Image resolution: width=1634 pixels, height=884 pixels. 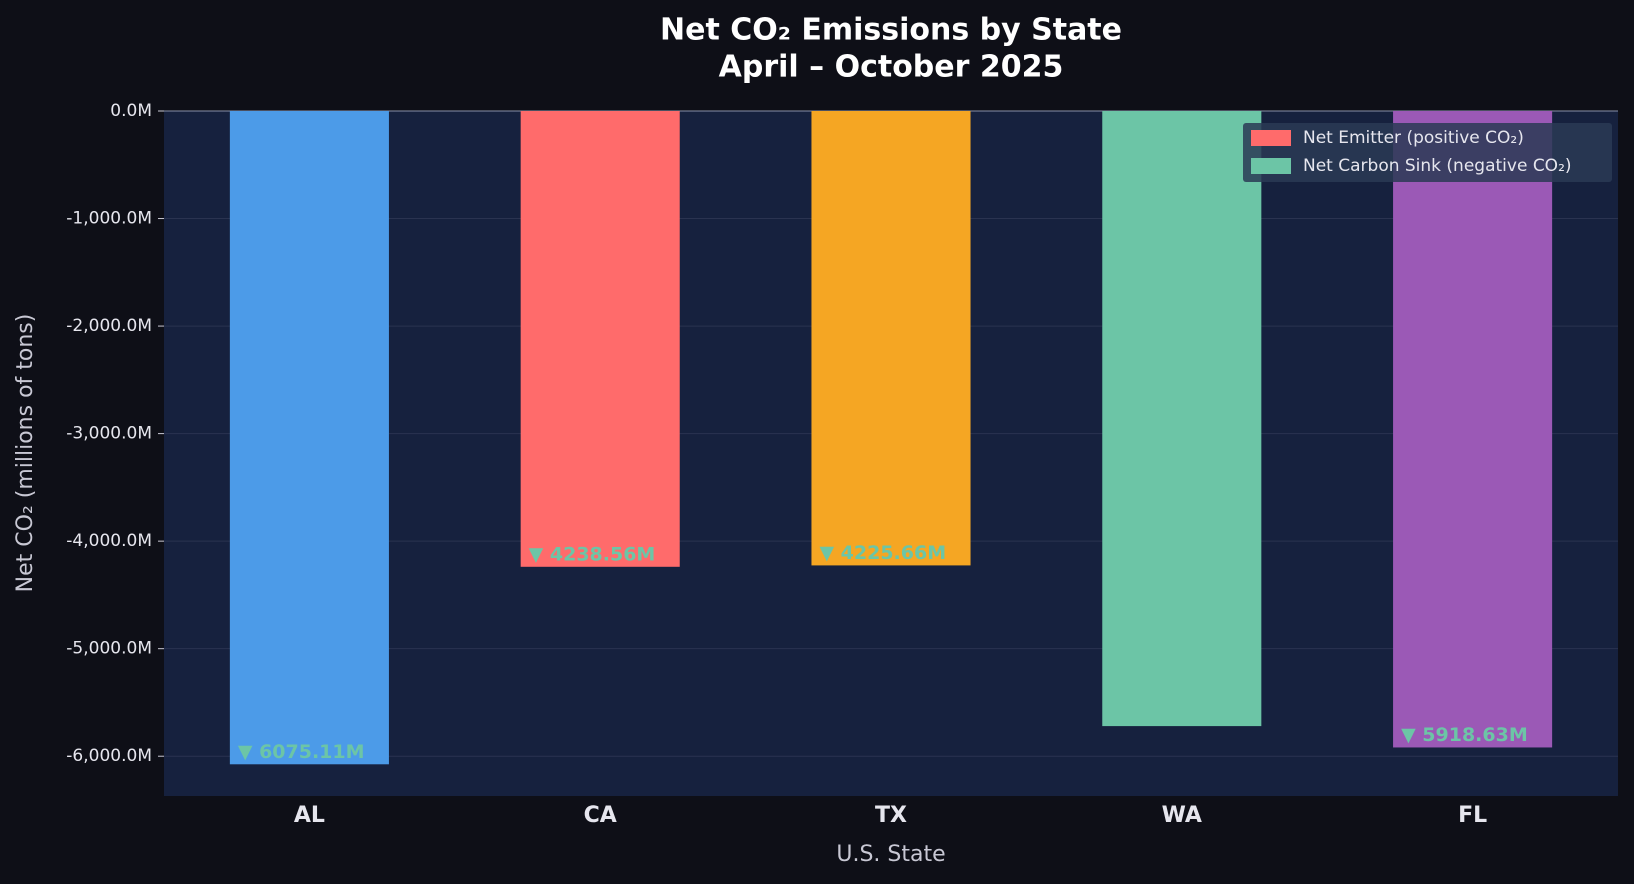 I want to click on y-tick-label: -1,000.0M, so click(x=109, y=219).